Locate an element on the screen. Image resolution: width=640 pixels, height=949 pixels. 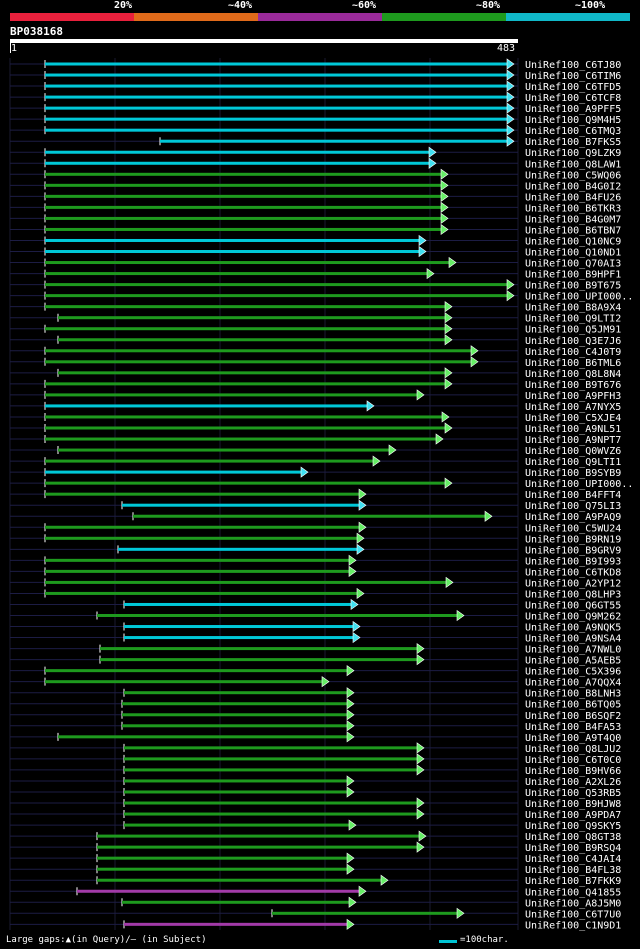
hit-label: UniRef100_A9NSA4 is located at coordinates (573, 639).